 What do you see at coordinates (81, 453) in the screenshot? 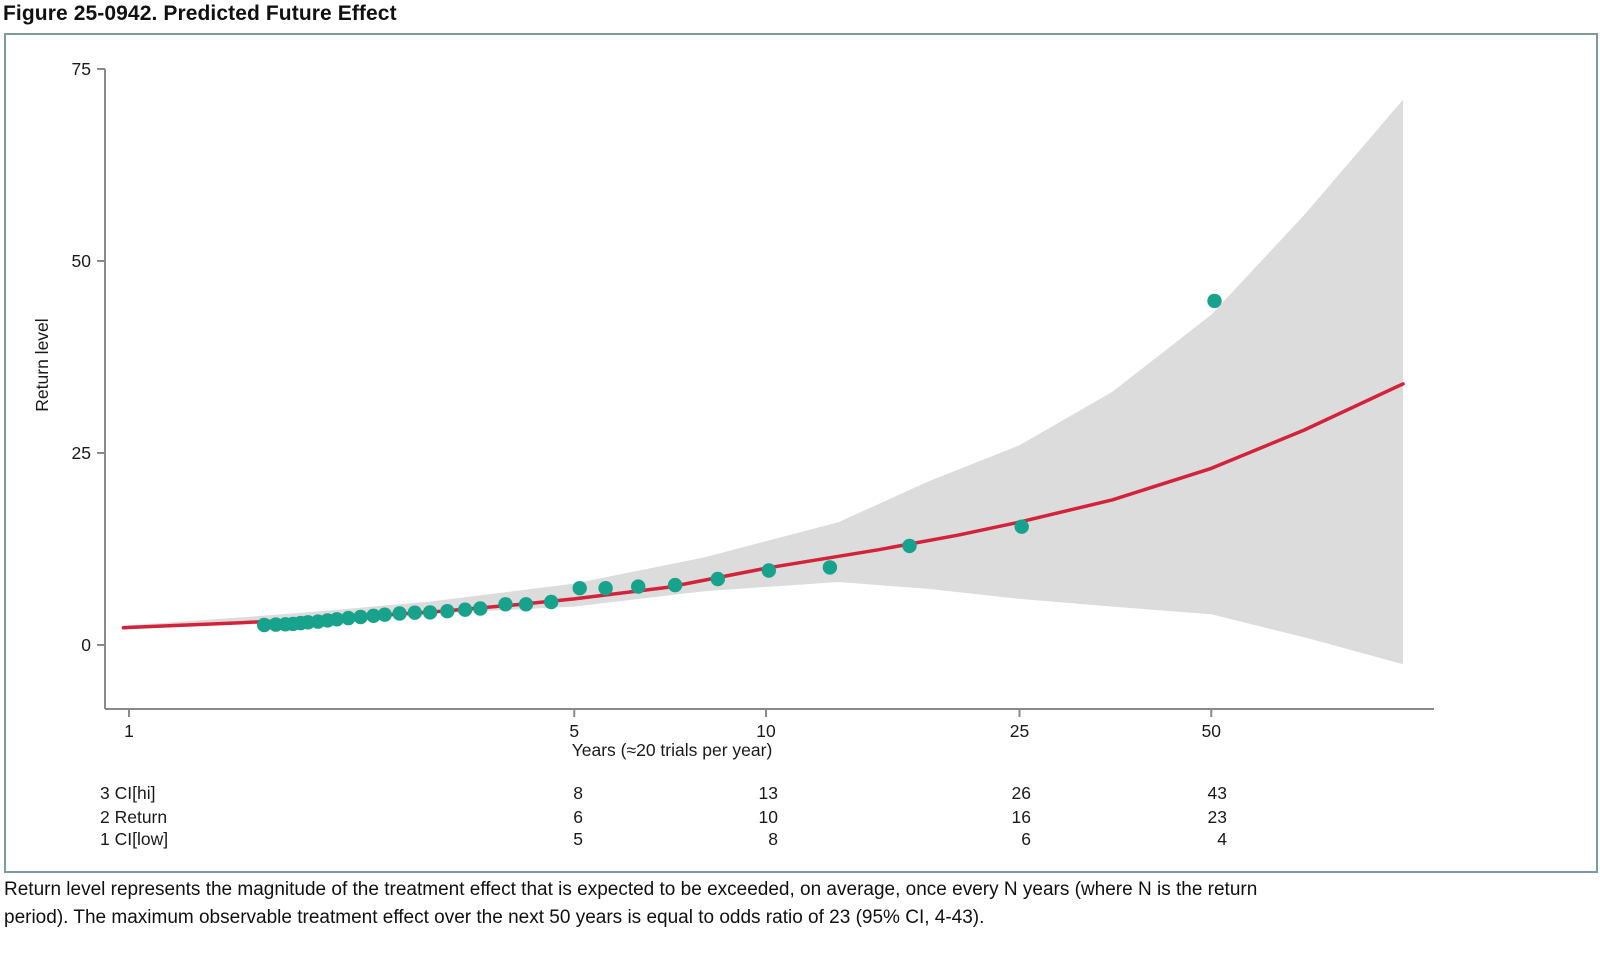
I see `y-tick-label: 25` at bounding box center [81, 453].